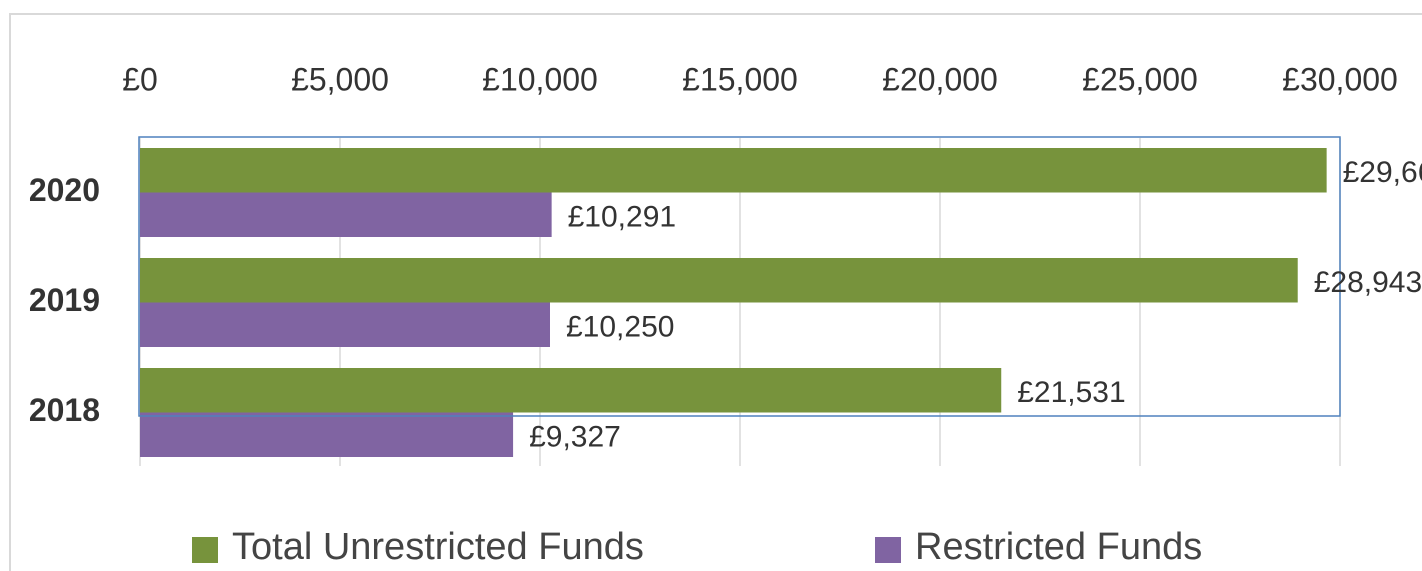 This screenshot has height=571, width=1422. Describe the element at coordinates (438, 547) in the screenshot. I see `legend-label: Total Unrestricted Funds` at that location.